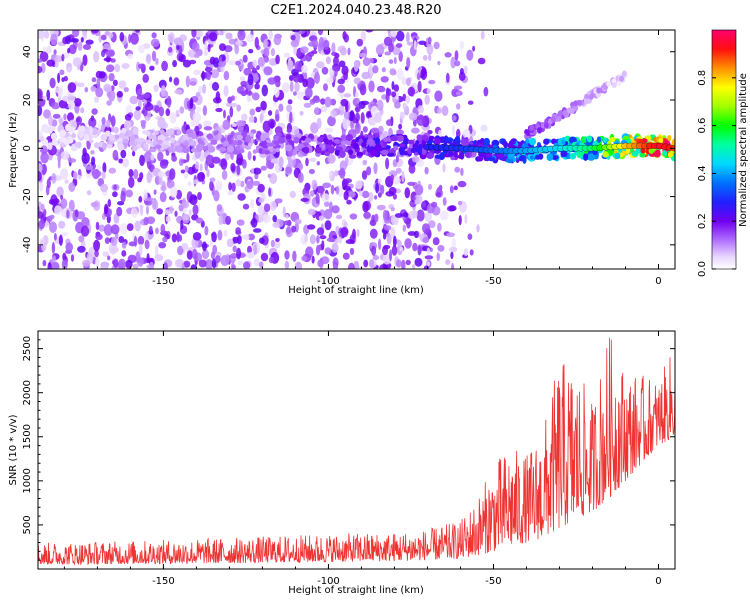  What do you see at coordinates (27, 348) in the screenshot?
I see `snr-y-tick-label: 2500` at bounding box center [27, 348].